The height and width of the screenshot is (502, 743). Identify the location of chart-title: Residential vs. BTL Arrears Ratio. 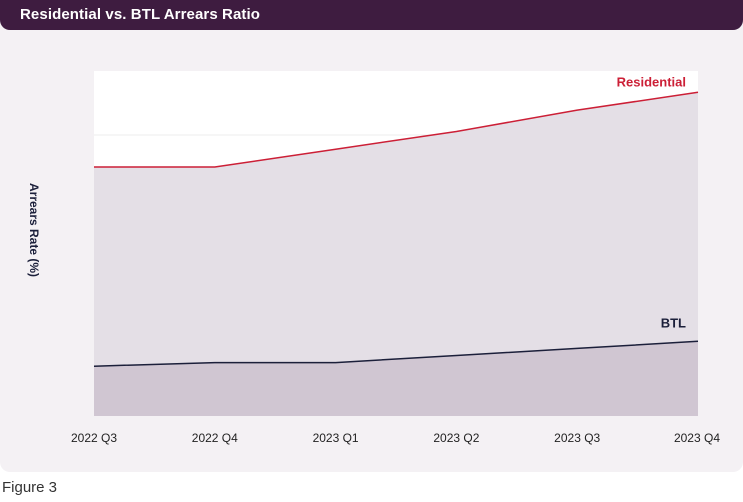
(140, 14).